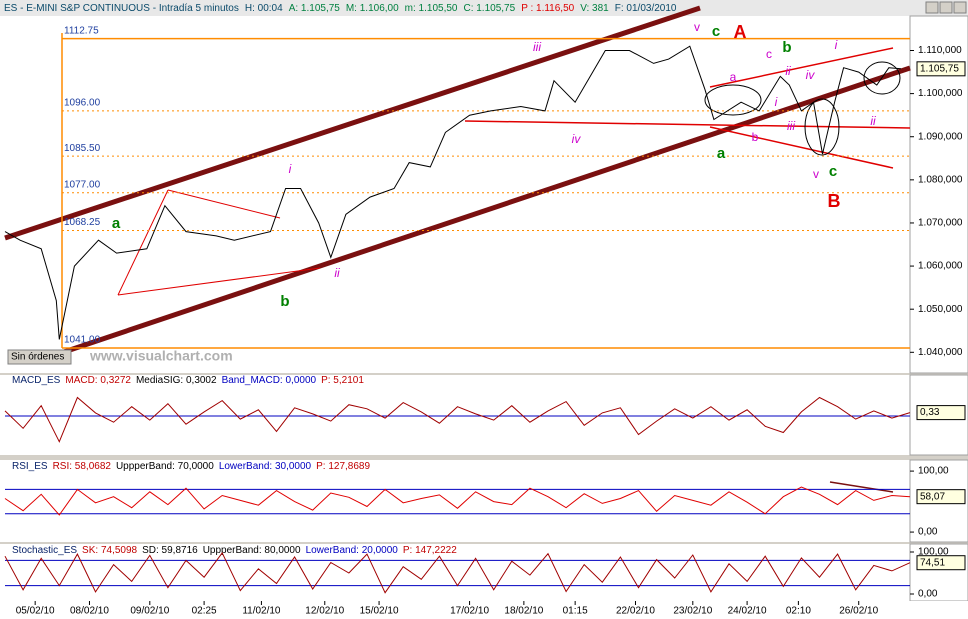 This screenshot has width=968, height=619. What do you see at coordinates (161, 356) in the screenshot?
I see `watermark: www.visualchart.com` at bounding box center [161, 356].